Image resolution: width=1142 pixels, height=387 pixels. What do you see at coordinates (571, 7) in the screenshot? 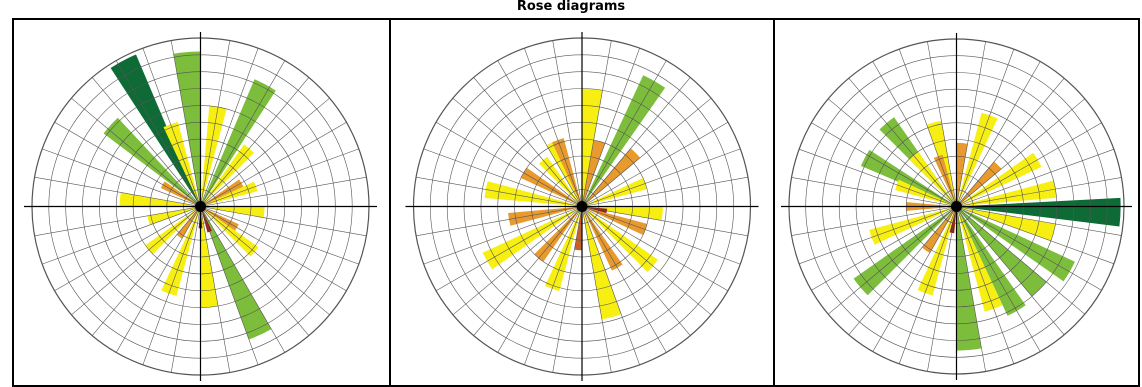
I see `figure-title: Rose diagrams` at bounding box center [571, 7].